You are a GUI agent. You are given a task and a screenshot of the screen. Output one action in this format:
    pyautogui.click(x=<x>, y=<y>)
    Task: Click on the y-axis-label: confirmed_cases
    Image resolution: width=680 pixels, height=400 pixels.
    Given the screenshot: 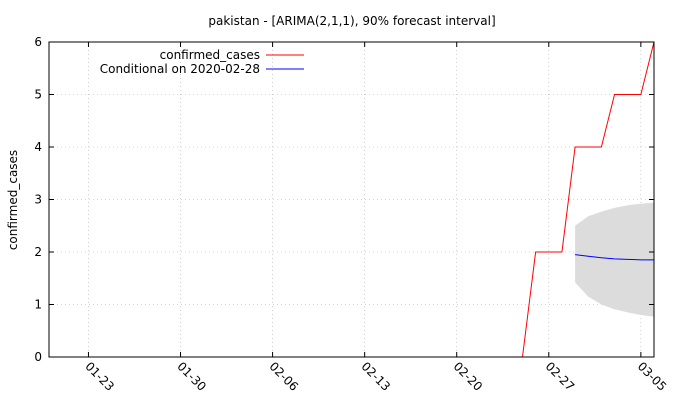 What is the action you would take?
    pyautogui.click(x=13, y=200)
    